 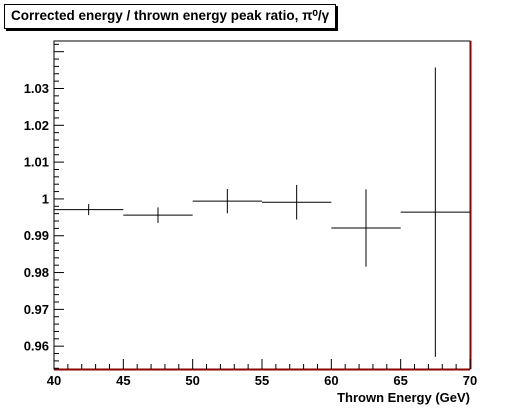 I want to click on x-axis-tick-labels: 40 45 50 55 60 65 70, so click(x=262, y=380).